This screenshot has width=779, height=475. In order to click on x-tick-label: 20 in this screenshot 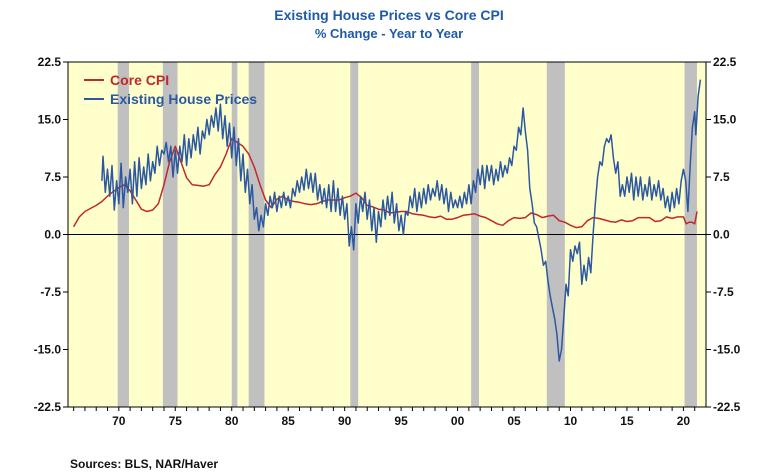, I will do `click(684, 421)`.